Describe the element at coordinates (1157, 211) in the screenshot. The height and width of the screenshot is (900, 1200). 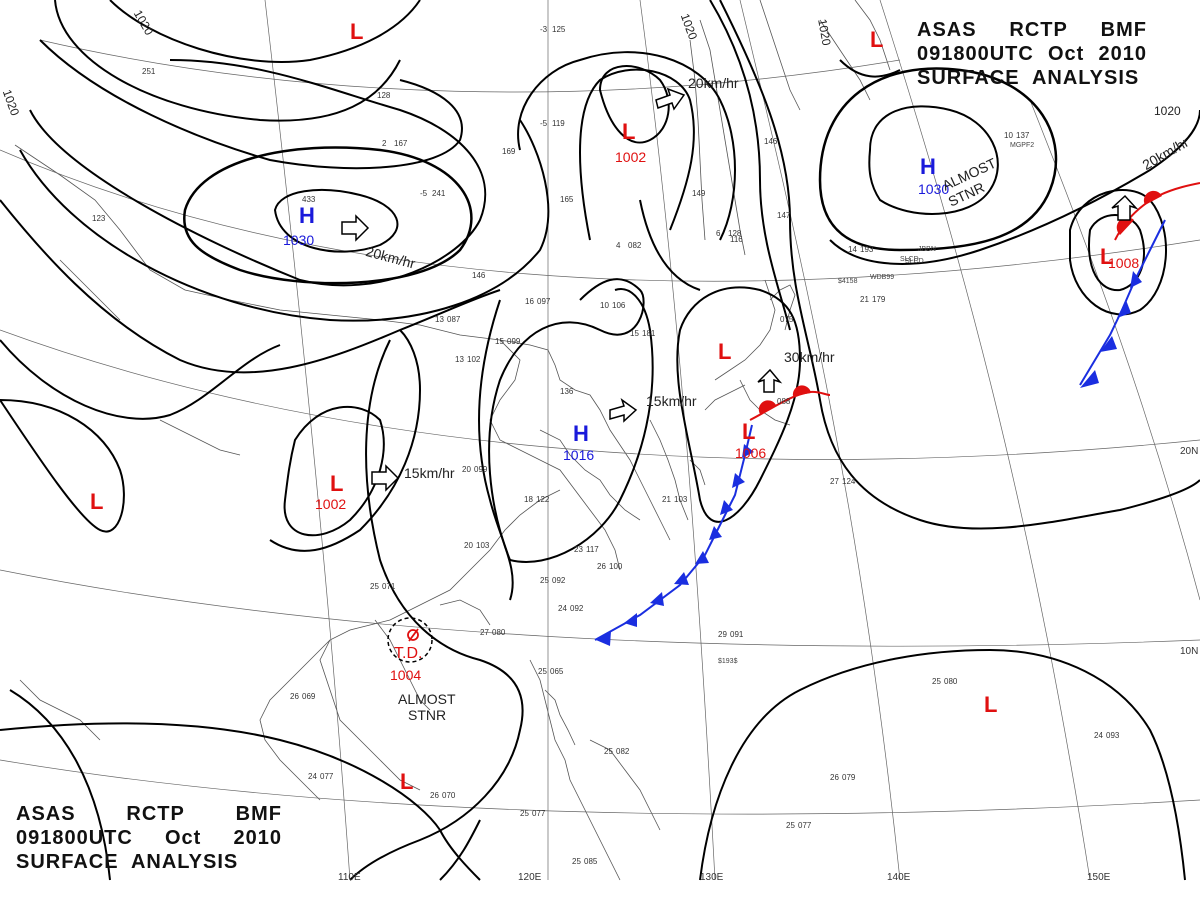
I see `warm-front-east` at that location.